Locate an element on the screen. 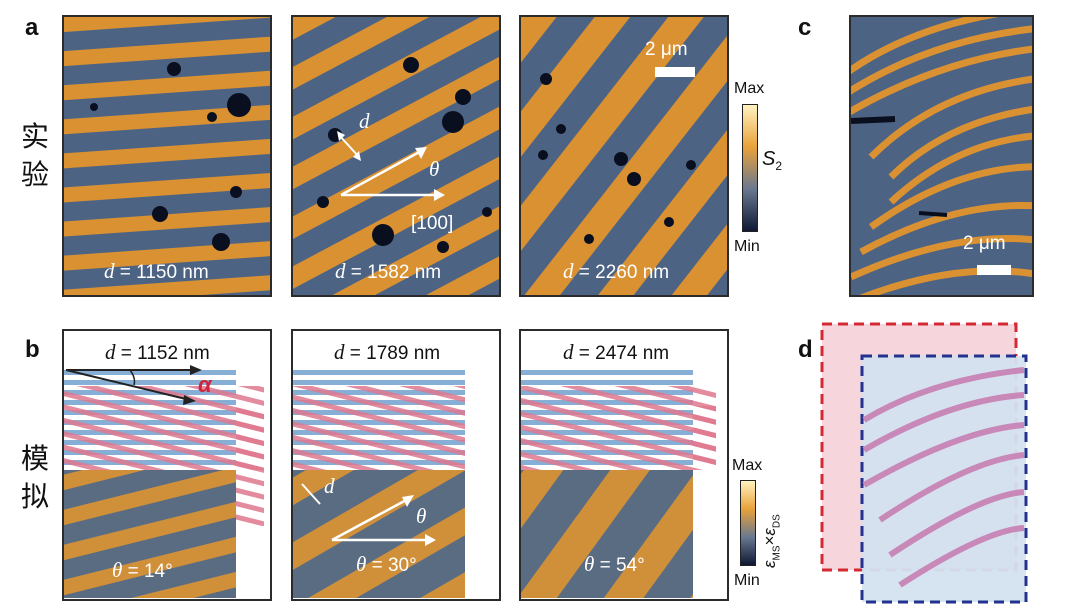 The image size is (1080, 613). experiment-image-3: 2 μm d = 2260 nm is located at coordinates (624, 156).